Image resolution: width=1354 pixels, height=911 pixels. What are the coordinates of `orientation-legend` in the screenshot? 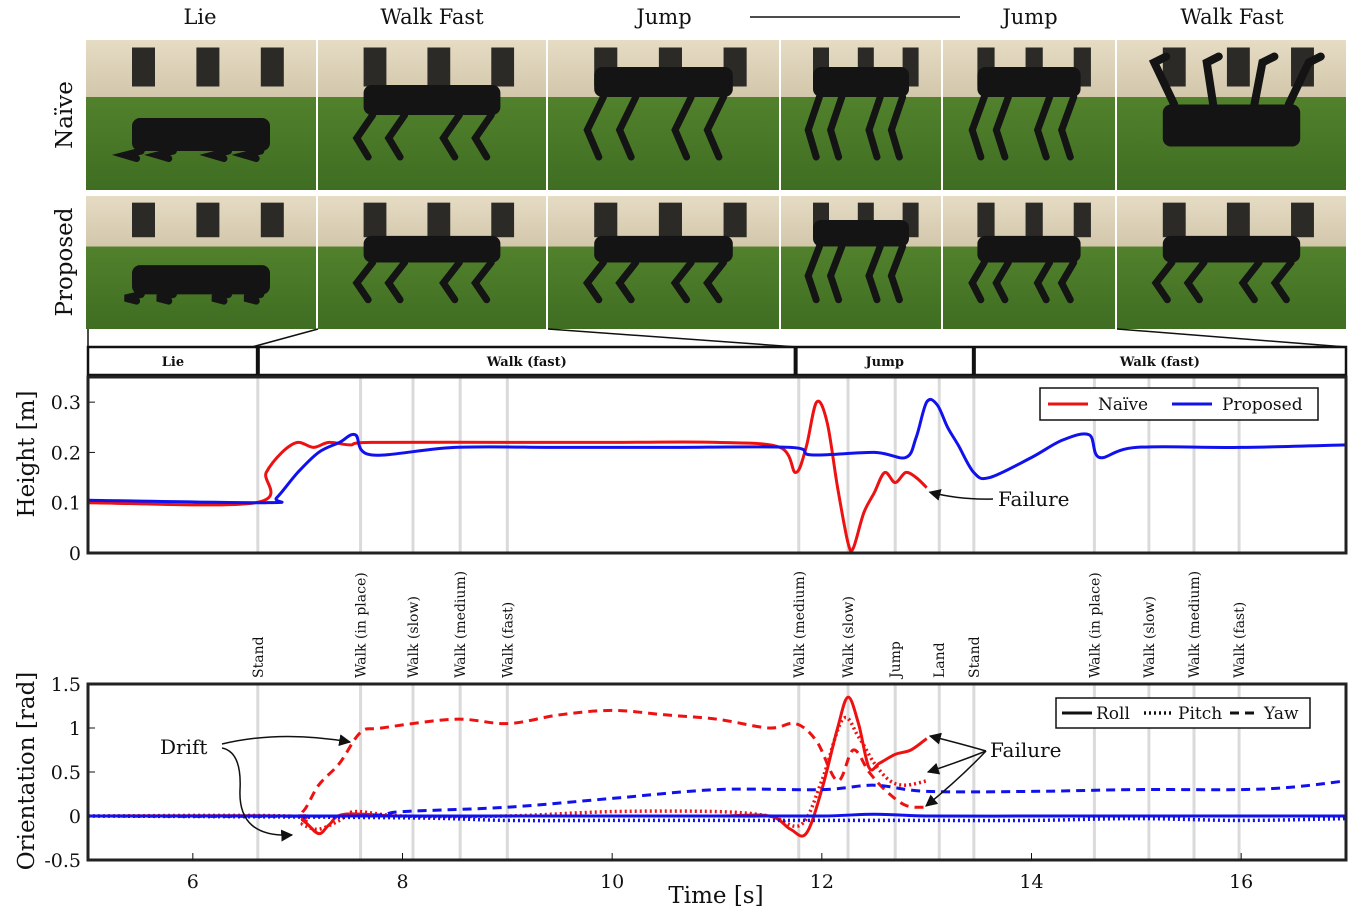 It's located at (1183, 713).